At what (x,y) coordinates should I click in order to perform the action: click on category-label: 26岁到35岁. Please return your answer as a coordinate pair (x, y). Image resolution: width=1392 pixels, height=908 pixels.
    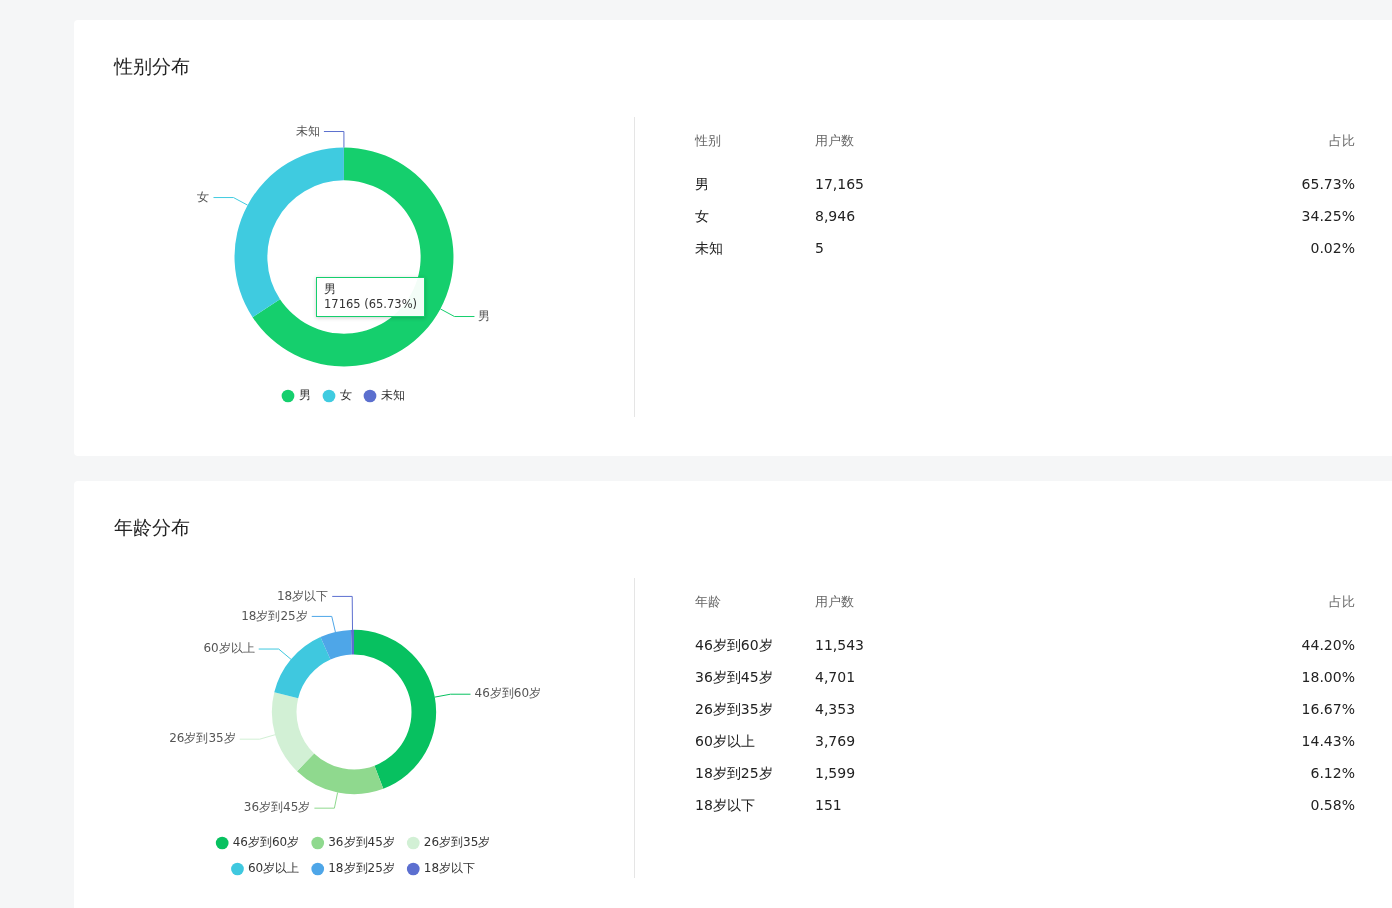
    Looking at the image, I should click on (734, 709).